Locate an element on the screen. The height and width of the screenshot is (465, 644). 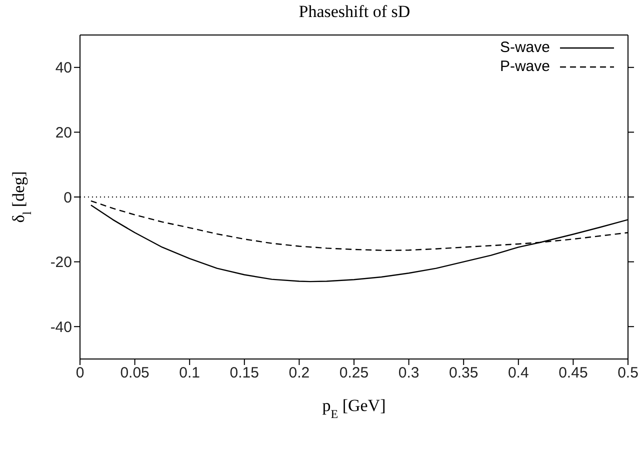
y-tick-label: 0 is located at coordinates (68, 197).